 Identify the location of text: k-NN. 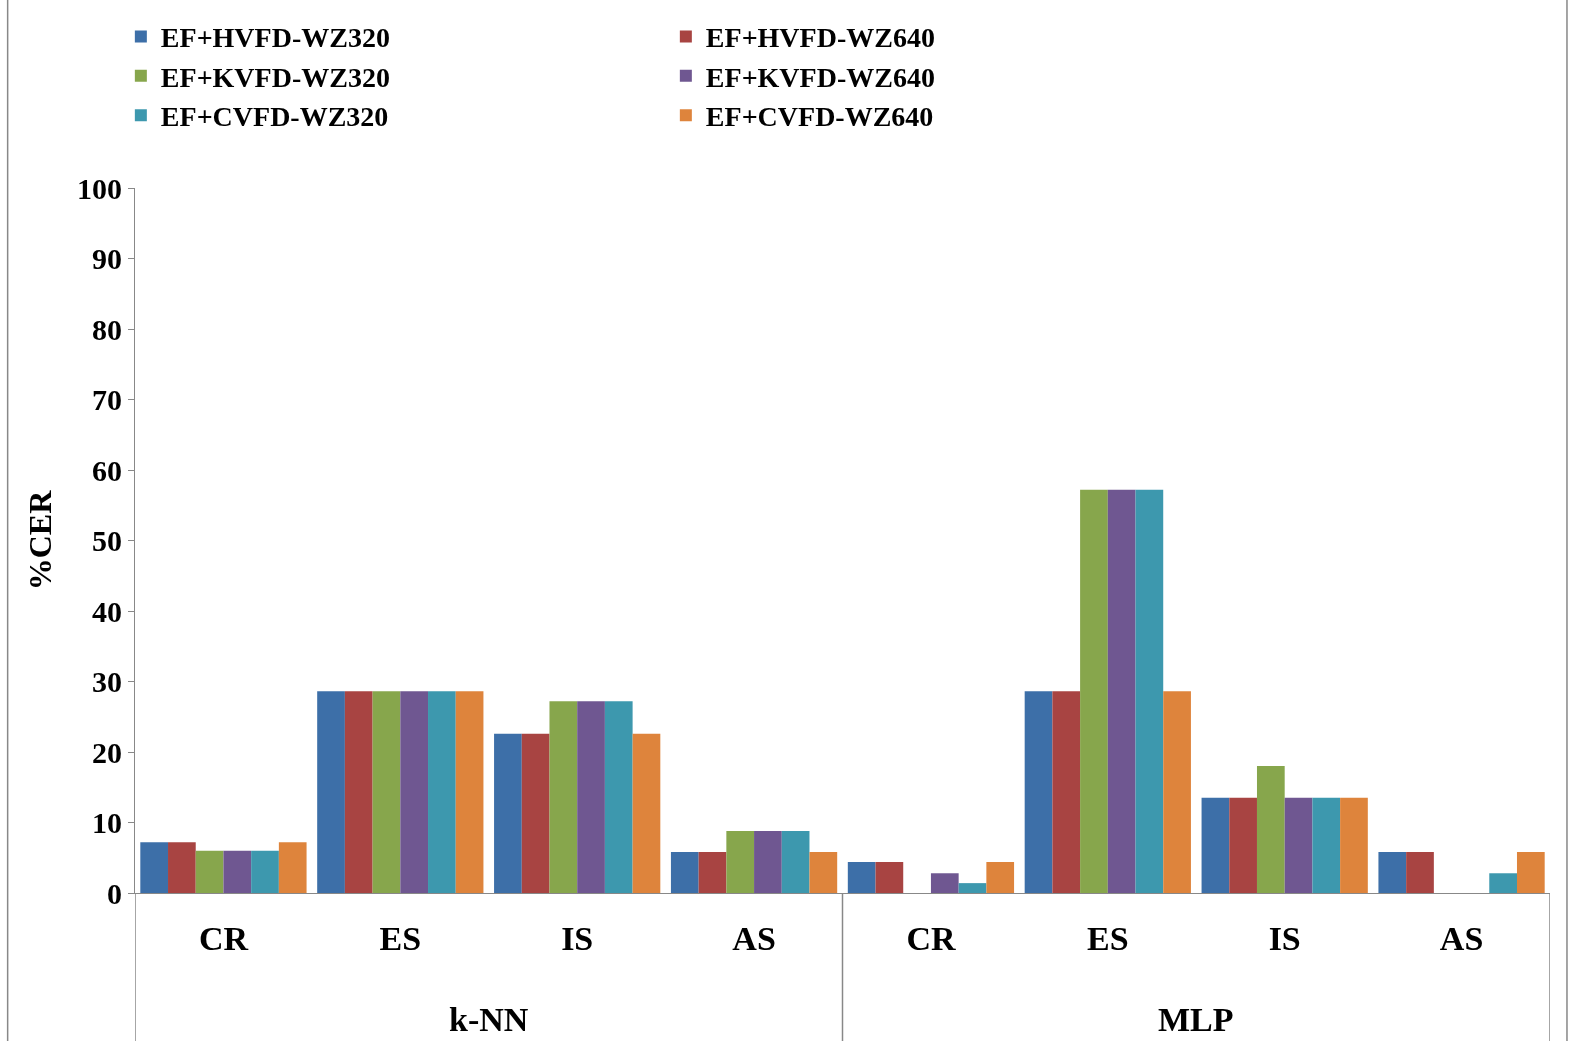
(489, 1019).